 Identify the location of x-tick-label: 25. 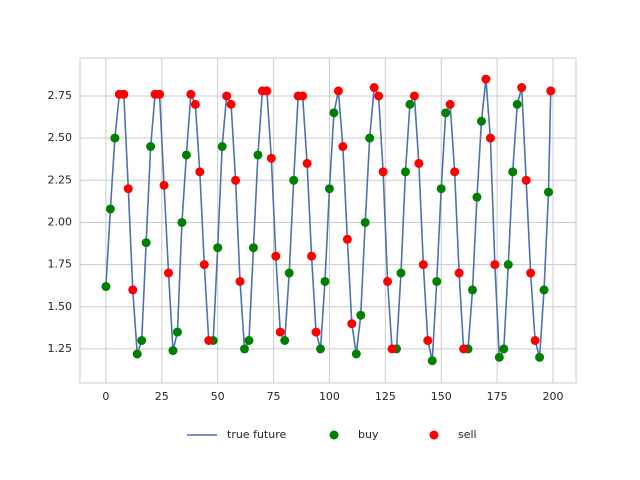
(162, 396).